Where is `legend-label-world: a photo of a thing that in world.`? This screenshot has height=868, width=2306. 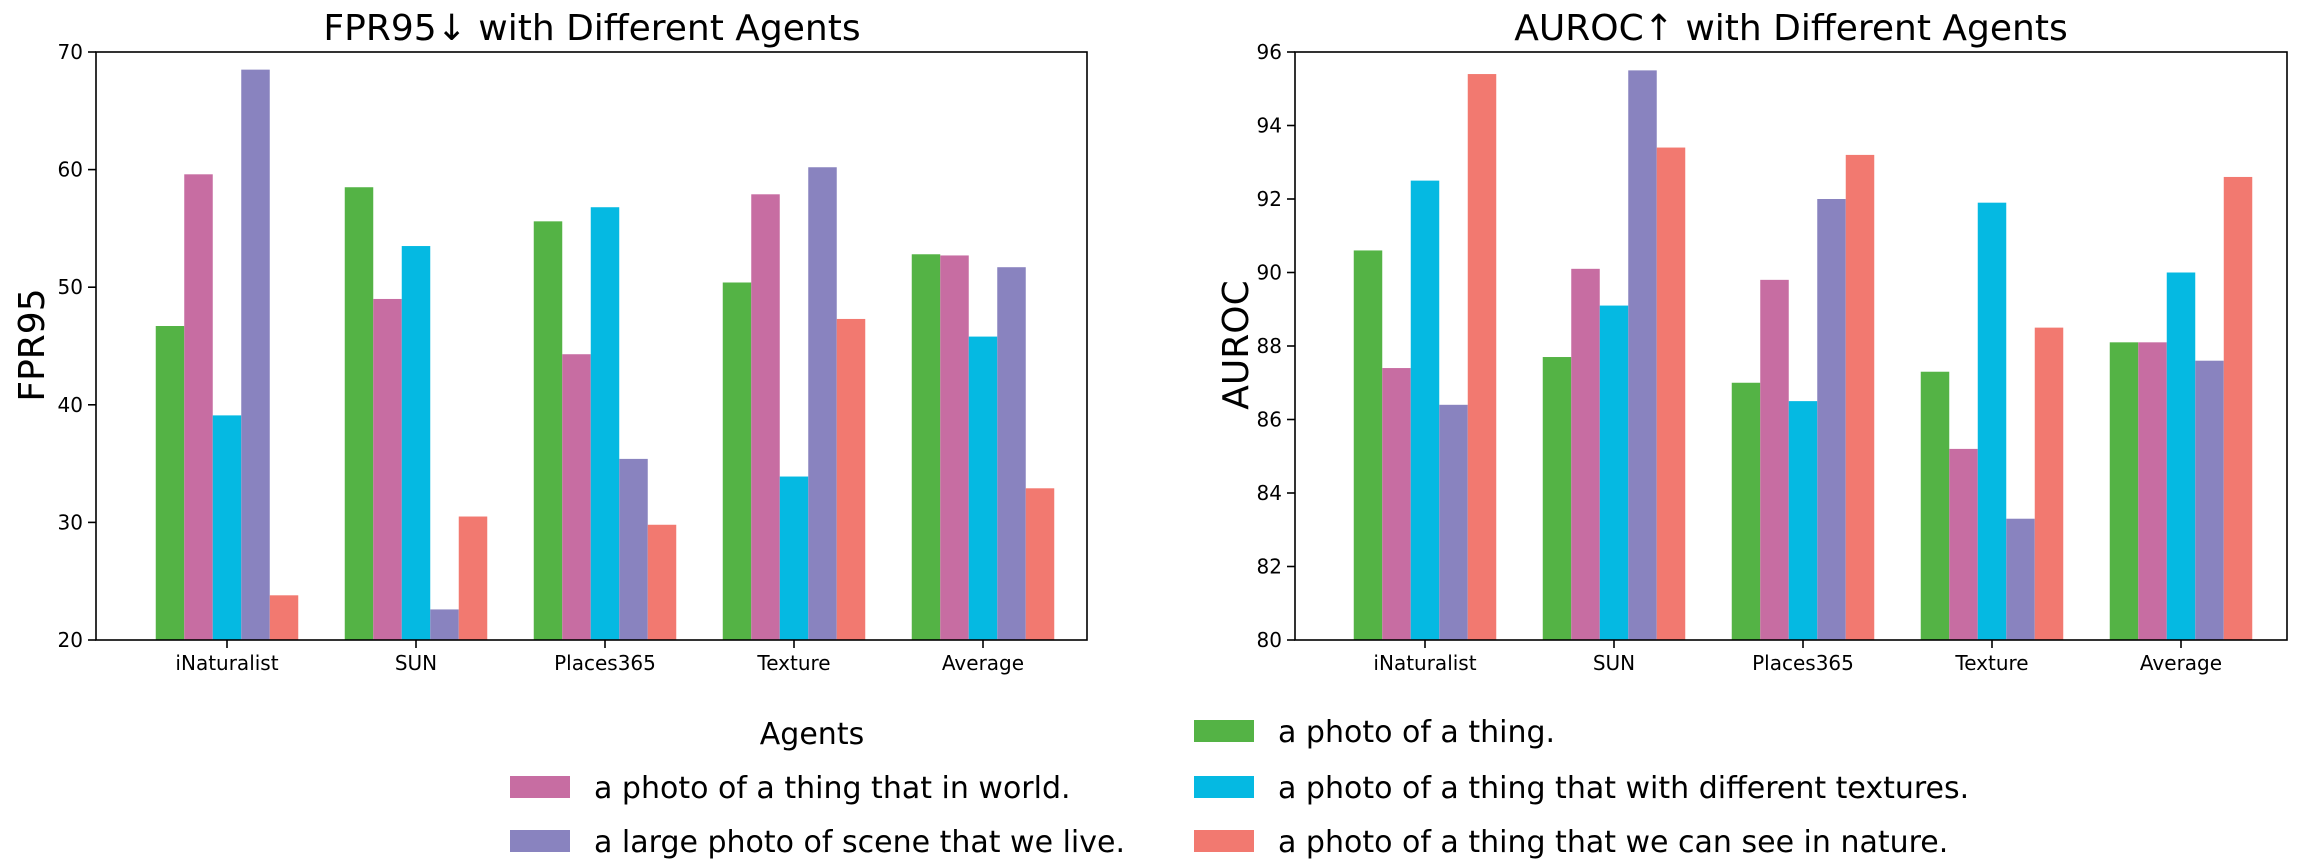 legend-label-world: a photo of a thing that in world. is located at coordinates (832, 788).